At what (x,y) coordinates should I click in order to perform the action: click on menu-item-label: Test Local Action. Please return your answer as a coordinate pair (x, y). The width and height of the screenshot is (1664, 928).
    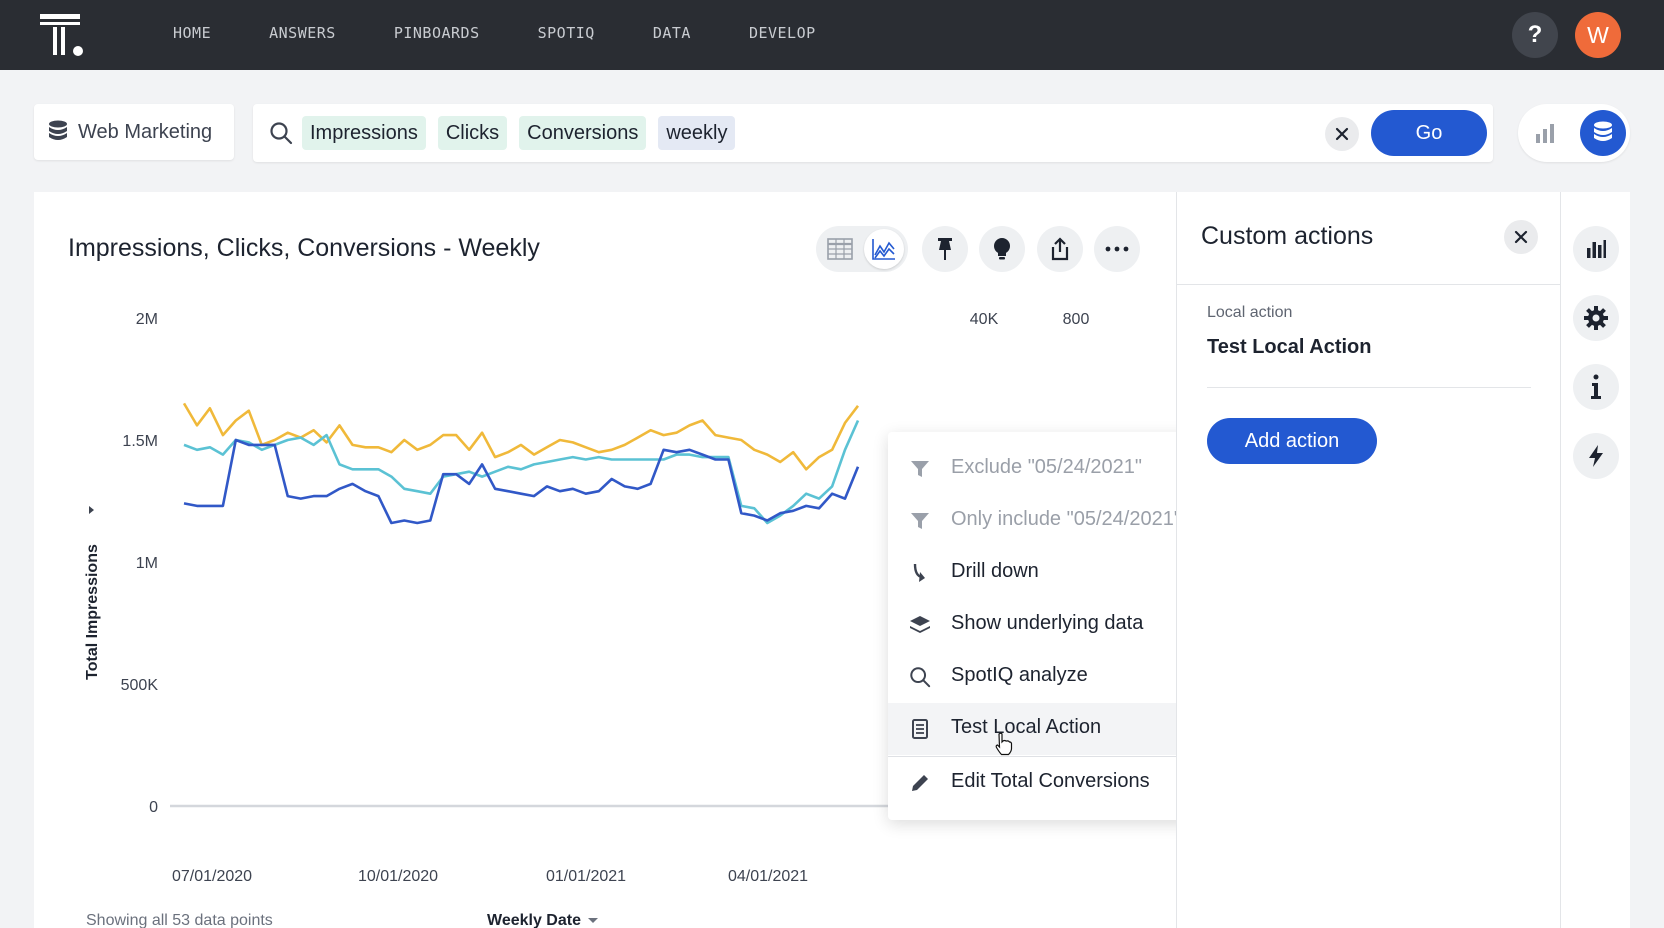
    Looking at the image, I should click on (1026, 727).